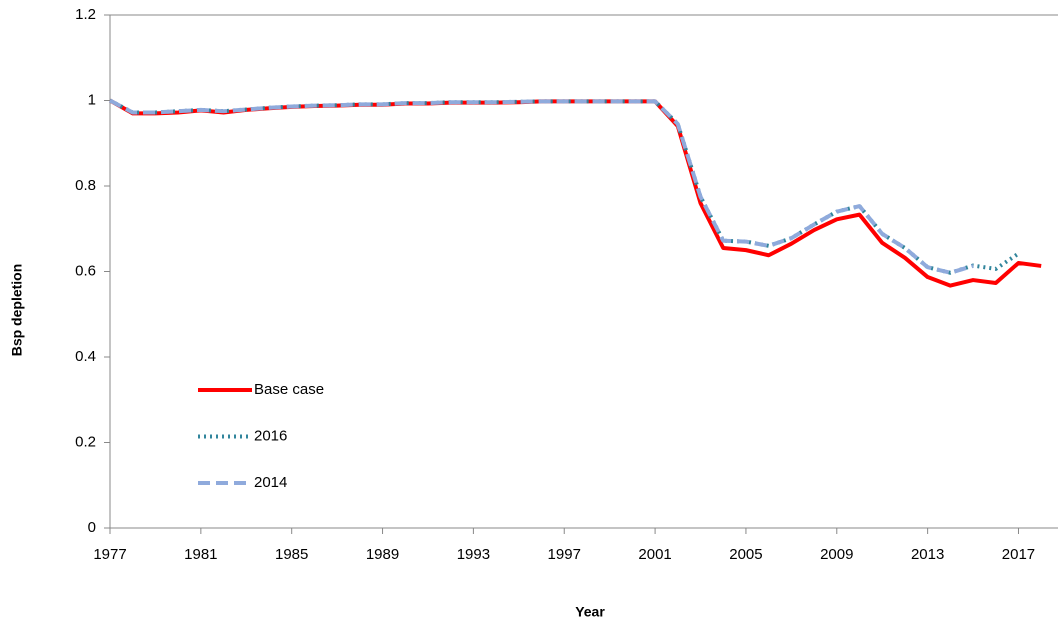 This screenshot has width=1058, height=628. I want to click on x-tick-label: 2005, so click(745, 554).